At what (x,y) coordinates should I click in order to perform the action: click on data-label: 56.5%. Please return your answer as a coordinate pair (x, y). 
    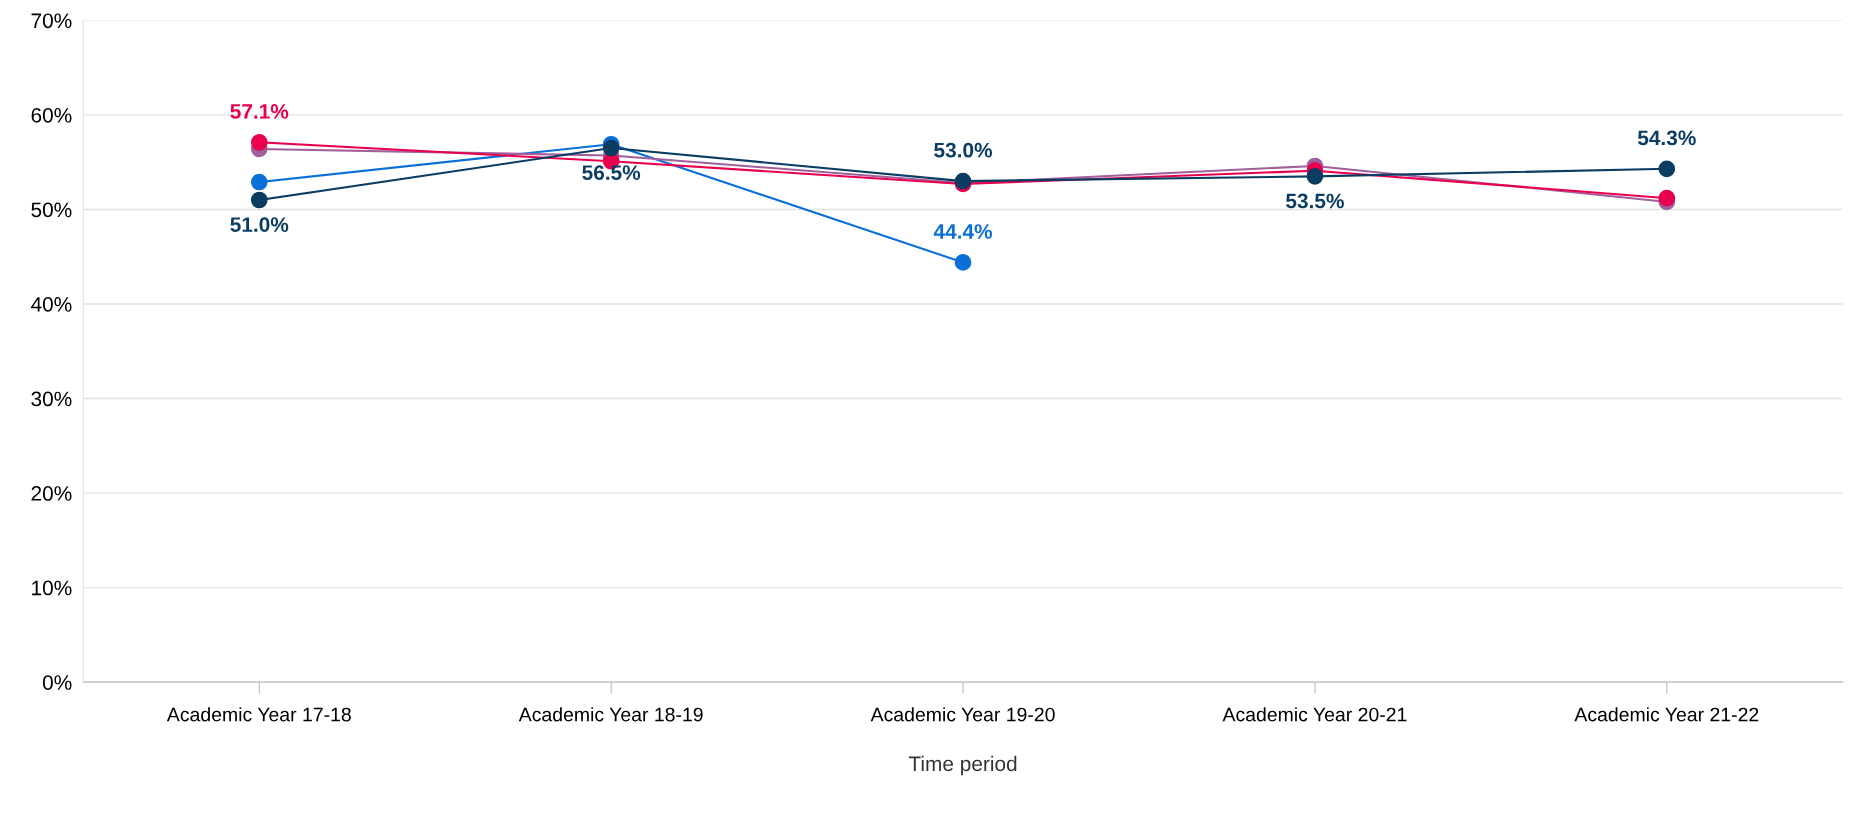
    Looking at the image, I should click on (611, 172).